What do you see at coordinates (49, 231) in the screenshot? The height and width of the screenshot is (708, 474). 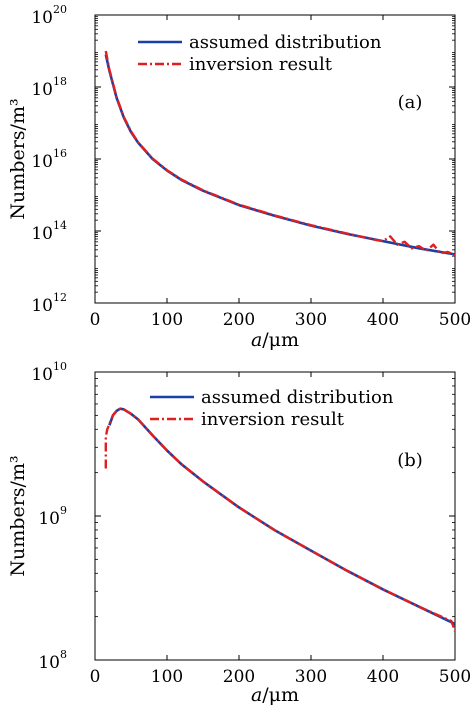 I see `y-tick-label: 10¹⁴` at bounding box center [49, 231].